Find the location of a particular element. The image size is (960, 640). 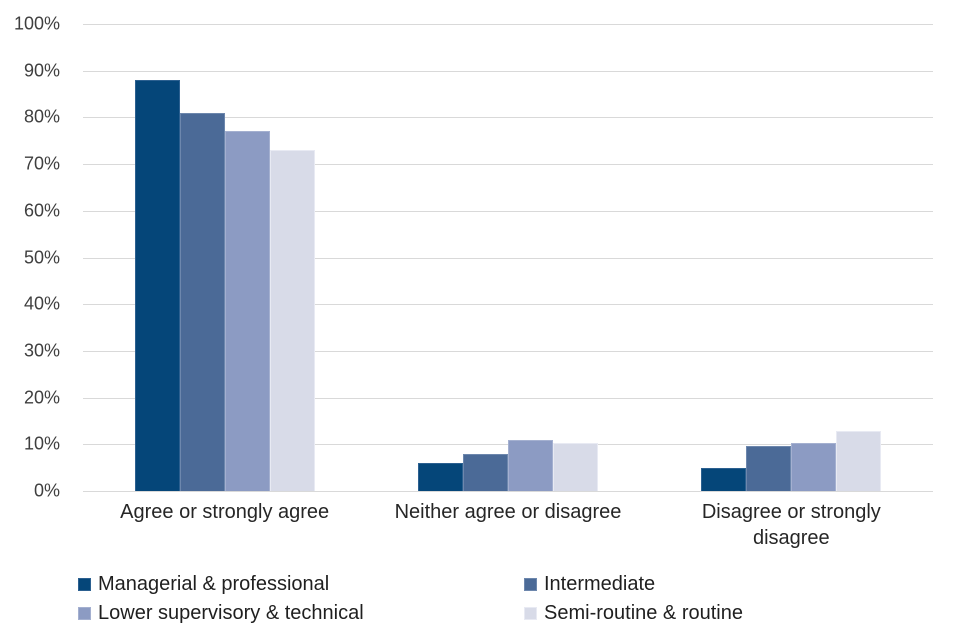

category-label: Neither agree or disagree is located at coordinates (507, 525).